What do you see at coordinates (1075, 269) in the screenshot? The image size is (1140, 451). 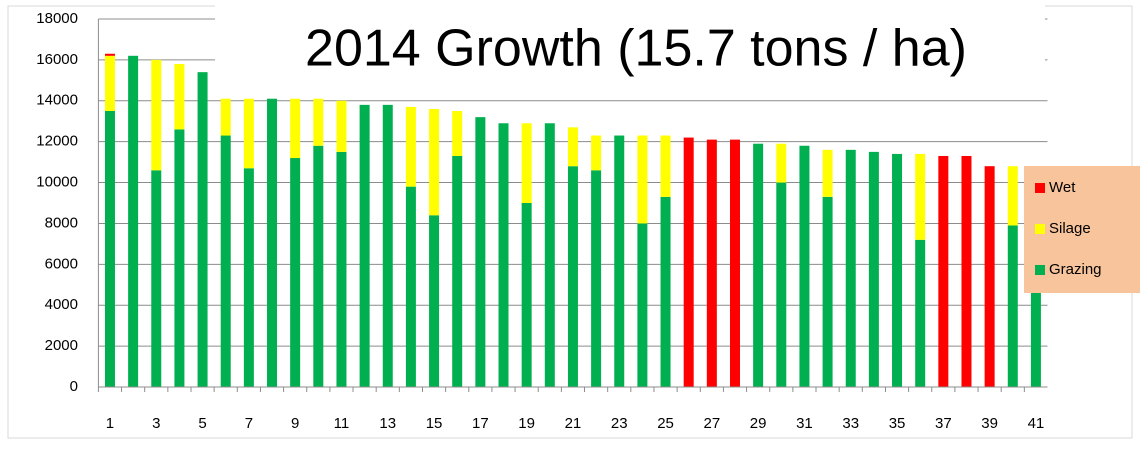 I see `legend-label: Grazing` at bounding box center [1075, 269].